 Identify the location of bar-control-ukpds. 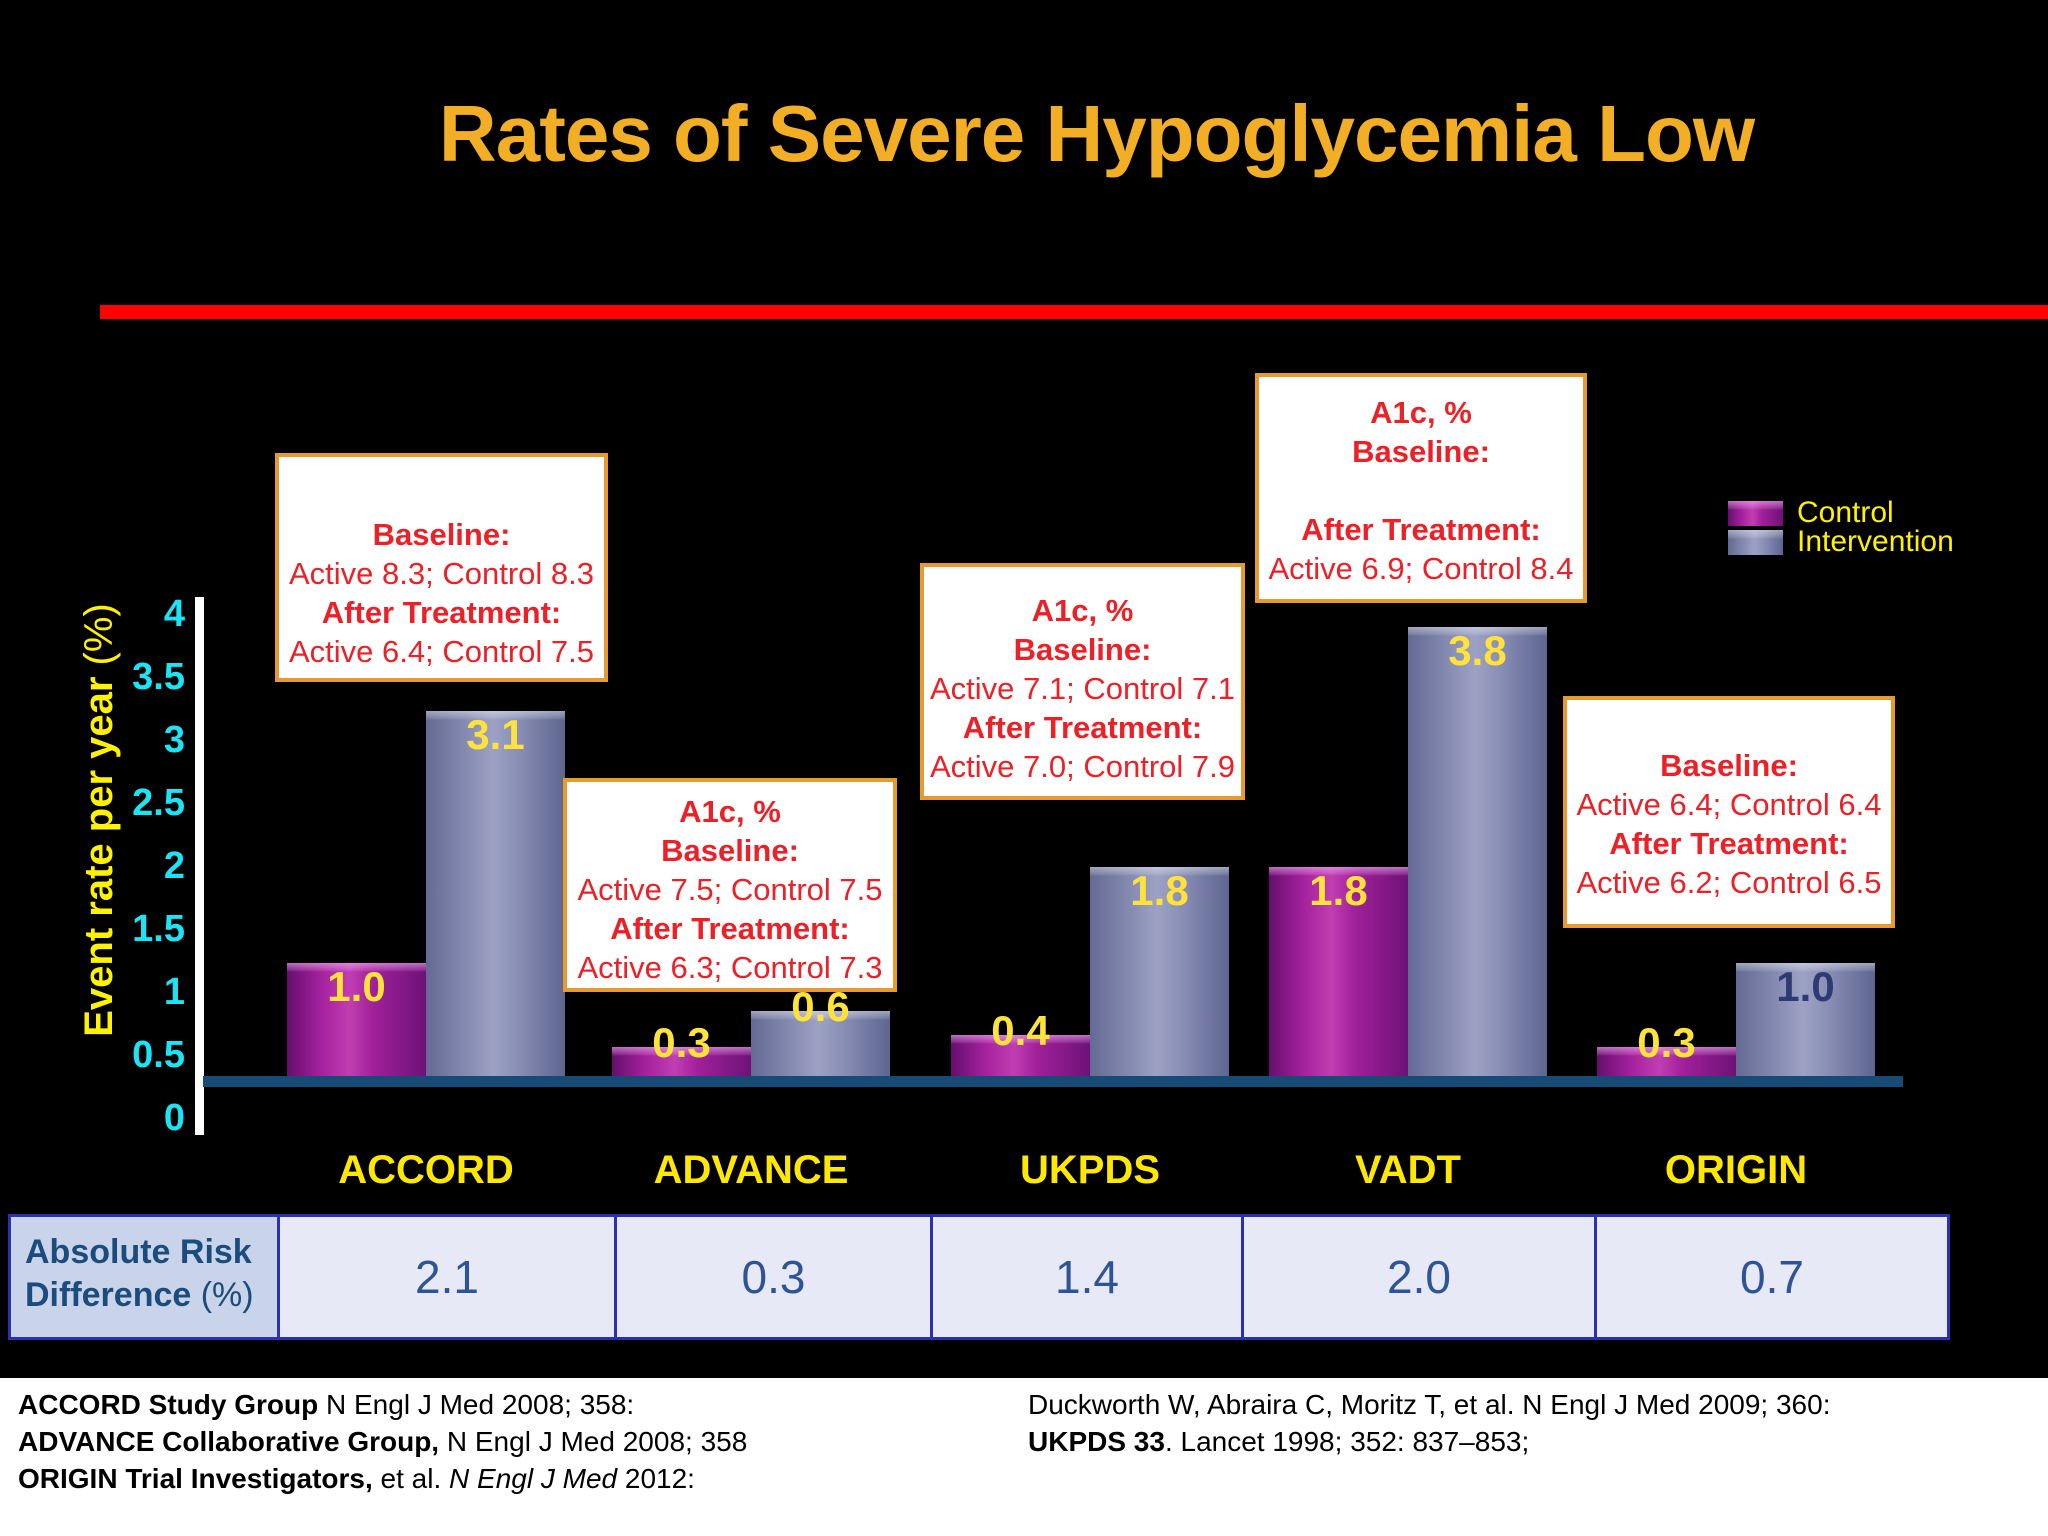
(1020, 1059).